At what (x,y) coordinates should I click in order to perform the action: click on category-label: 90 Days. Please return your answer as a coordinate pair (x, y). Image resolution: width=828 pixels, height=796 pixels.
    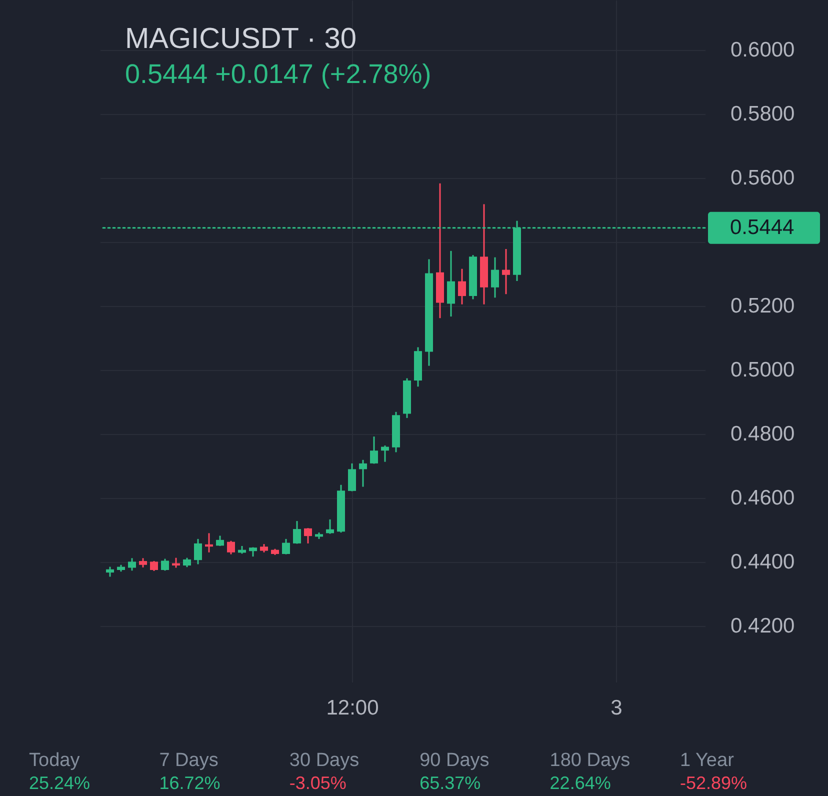
    Looking at the image, I should click on (455, 760).